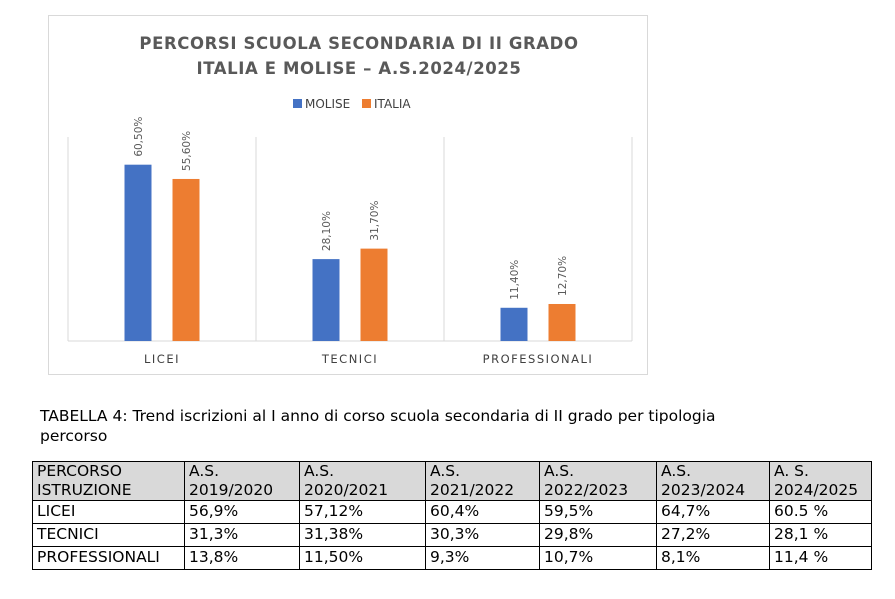 This screenshot has height=599, width=895. I want to click on cell-value: 31,38%, so click(363, 535).